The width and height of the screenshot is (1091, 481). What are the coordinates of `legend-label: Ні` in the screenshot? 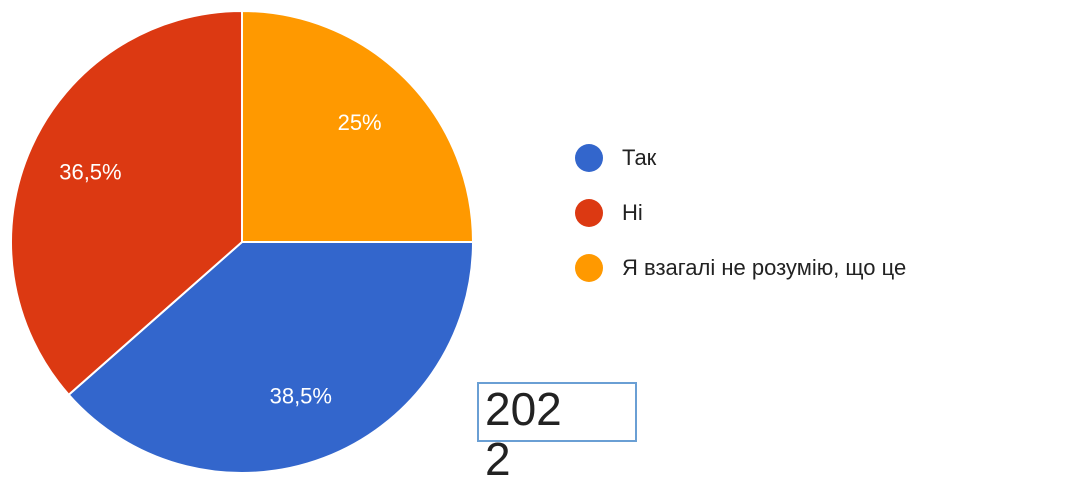 It's located at (632, 212).